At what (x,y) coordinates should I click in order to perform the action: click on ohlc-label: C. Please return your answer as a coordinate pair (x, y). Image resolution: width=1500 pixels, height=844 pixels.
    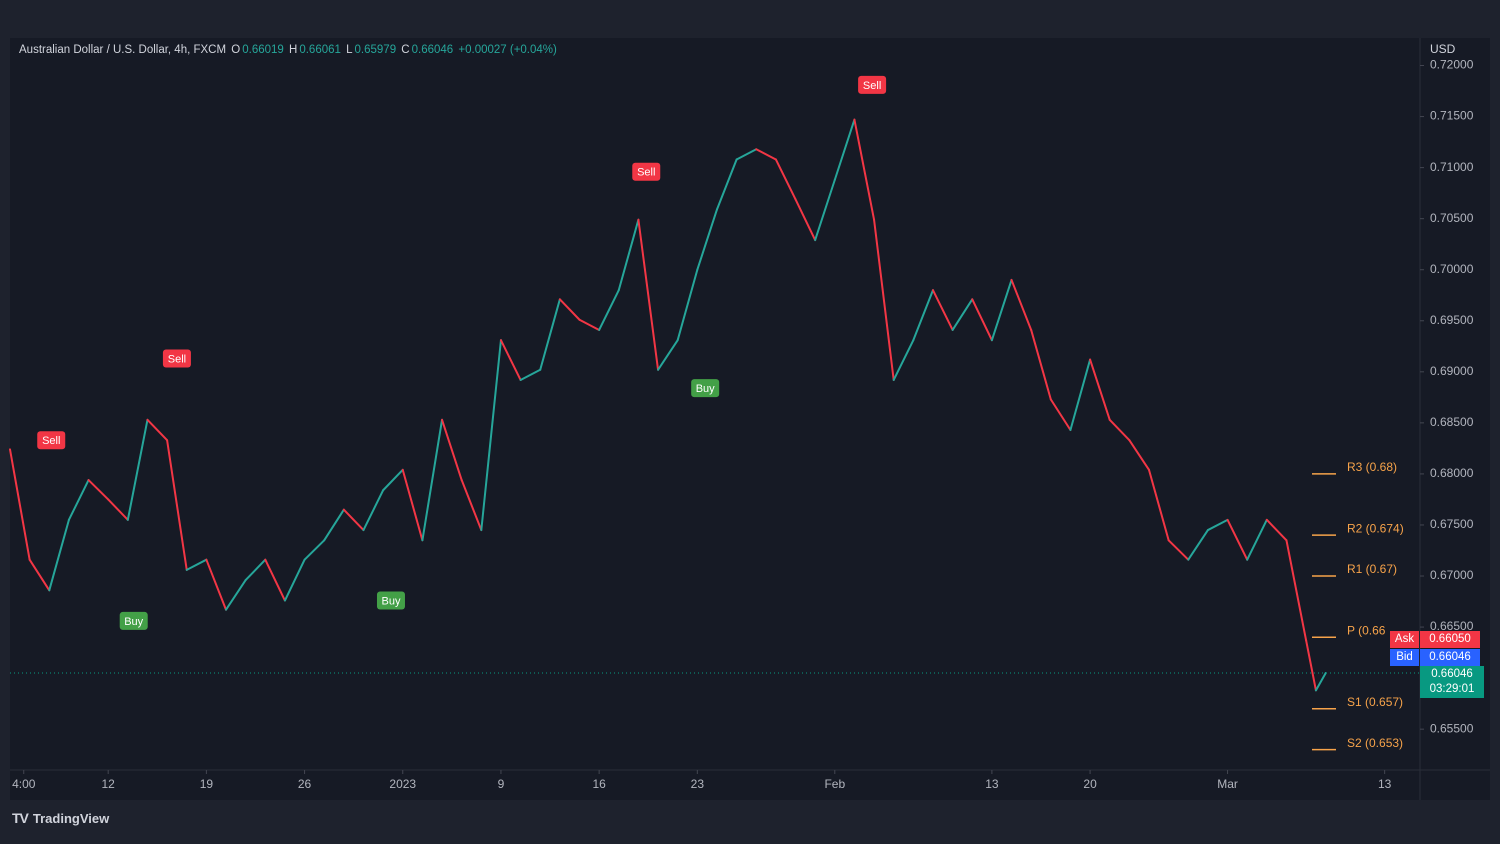
    Looking at the image, I should click on (405, 50).